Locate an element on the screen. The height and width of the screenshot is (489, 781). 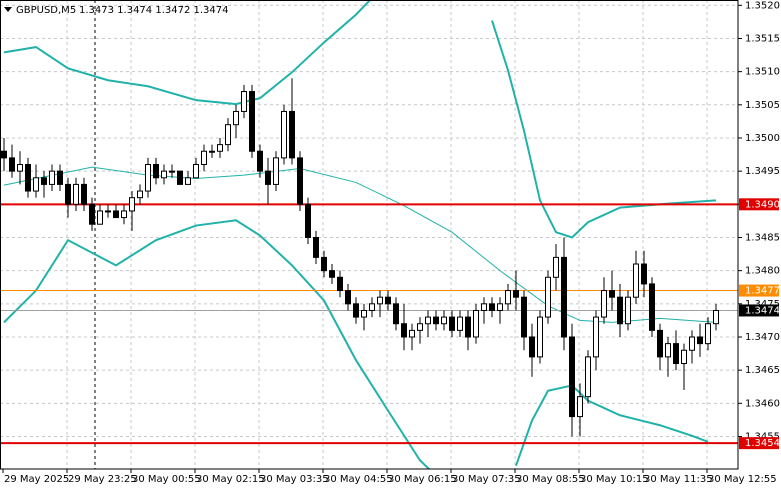
y-tick-label: 1.3520 is located at coordinates (762, 5).